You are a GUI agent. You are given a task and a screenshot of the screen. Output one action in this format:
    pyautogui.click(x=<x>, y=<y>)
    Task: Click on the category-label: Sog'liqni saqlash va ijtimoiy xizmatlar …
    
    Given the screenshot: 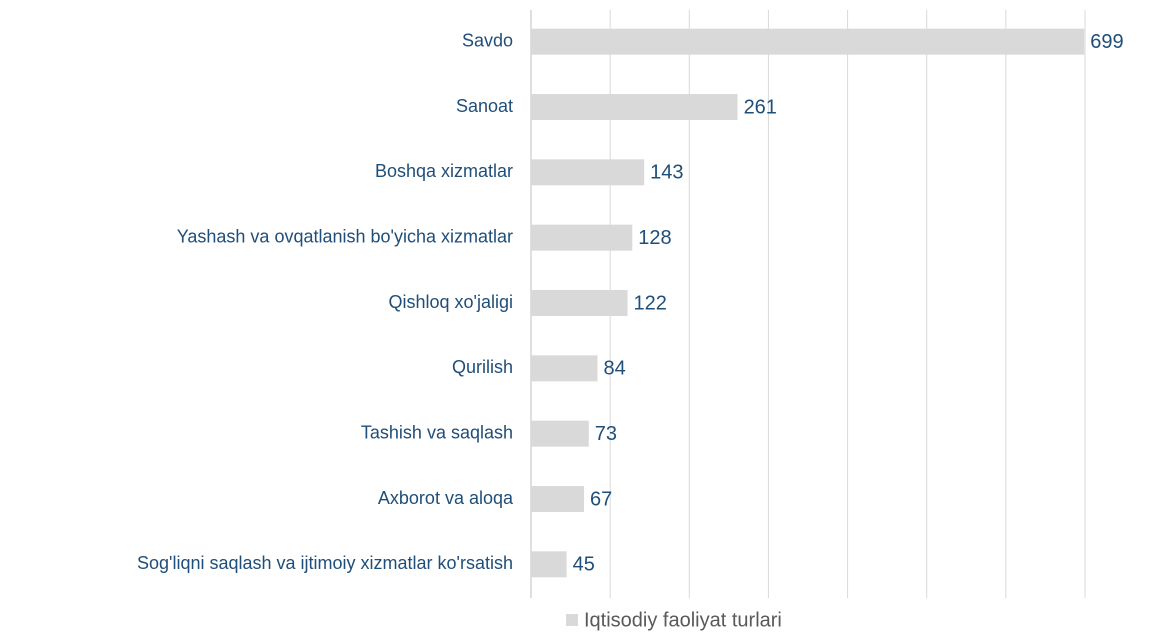 What is the action you would take?
    pyautogui.click(x=325, y=563)
    